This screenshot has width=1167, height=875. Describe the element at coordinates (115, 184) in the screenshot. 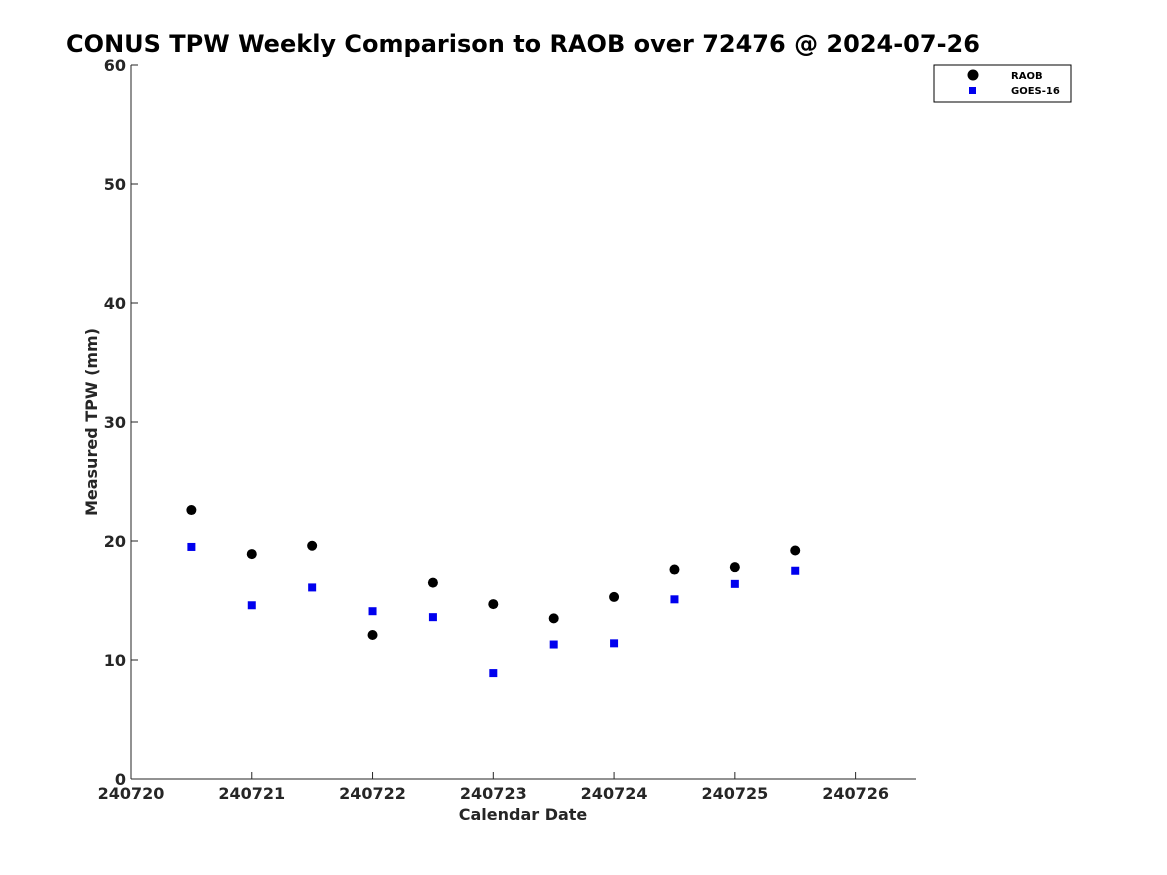

I see `y-tick-label: 50` at that location.